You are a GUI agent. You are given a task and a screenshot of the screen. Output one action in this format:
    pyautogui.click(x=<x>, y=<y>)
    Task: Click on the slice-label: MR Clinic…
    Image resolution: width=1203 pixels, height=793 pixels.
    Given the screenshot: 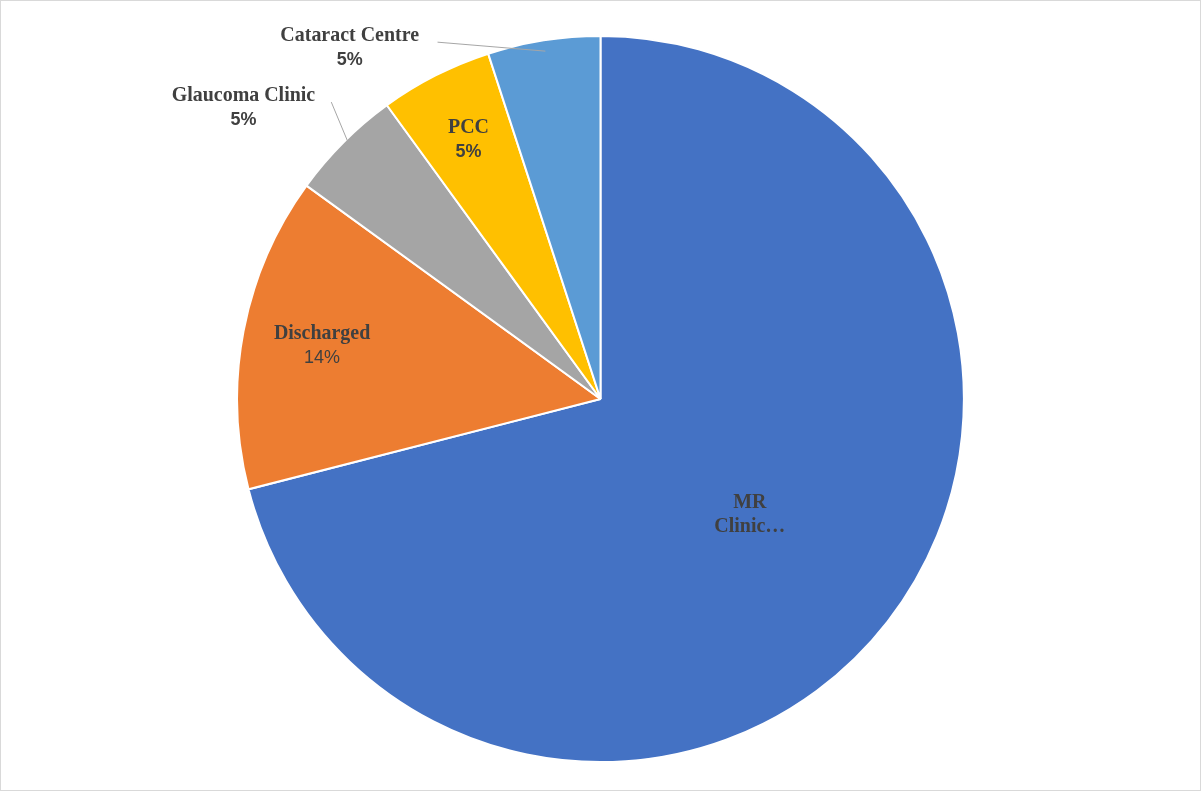 What is the action you would take?
    pyautogui.click(x=750, y=512)
    